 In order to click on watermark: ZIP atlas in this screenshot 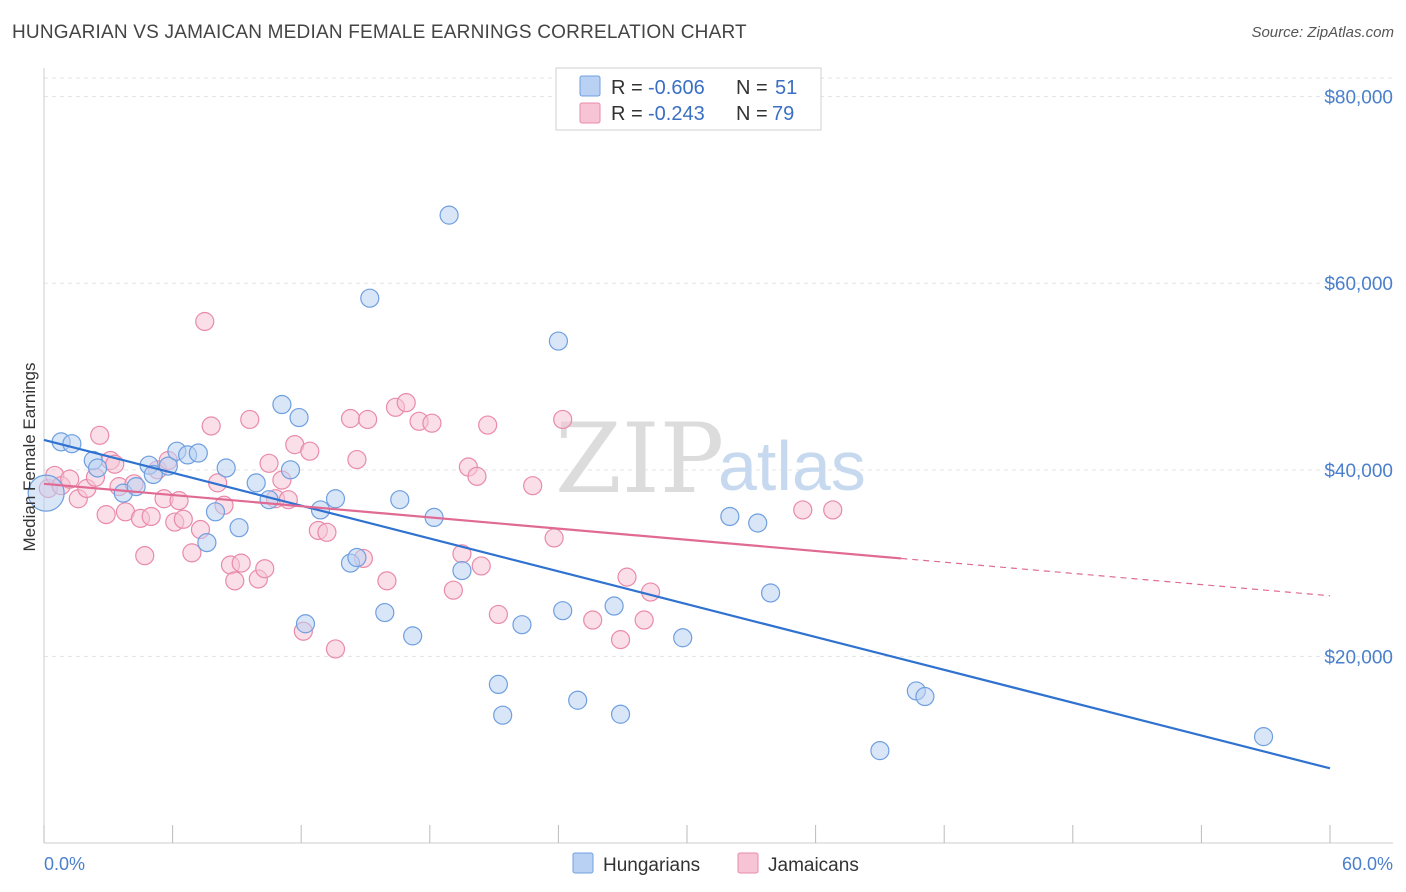, I will do `click(710, 459)`.